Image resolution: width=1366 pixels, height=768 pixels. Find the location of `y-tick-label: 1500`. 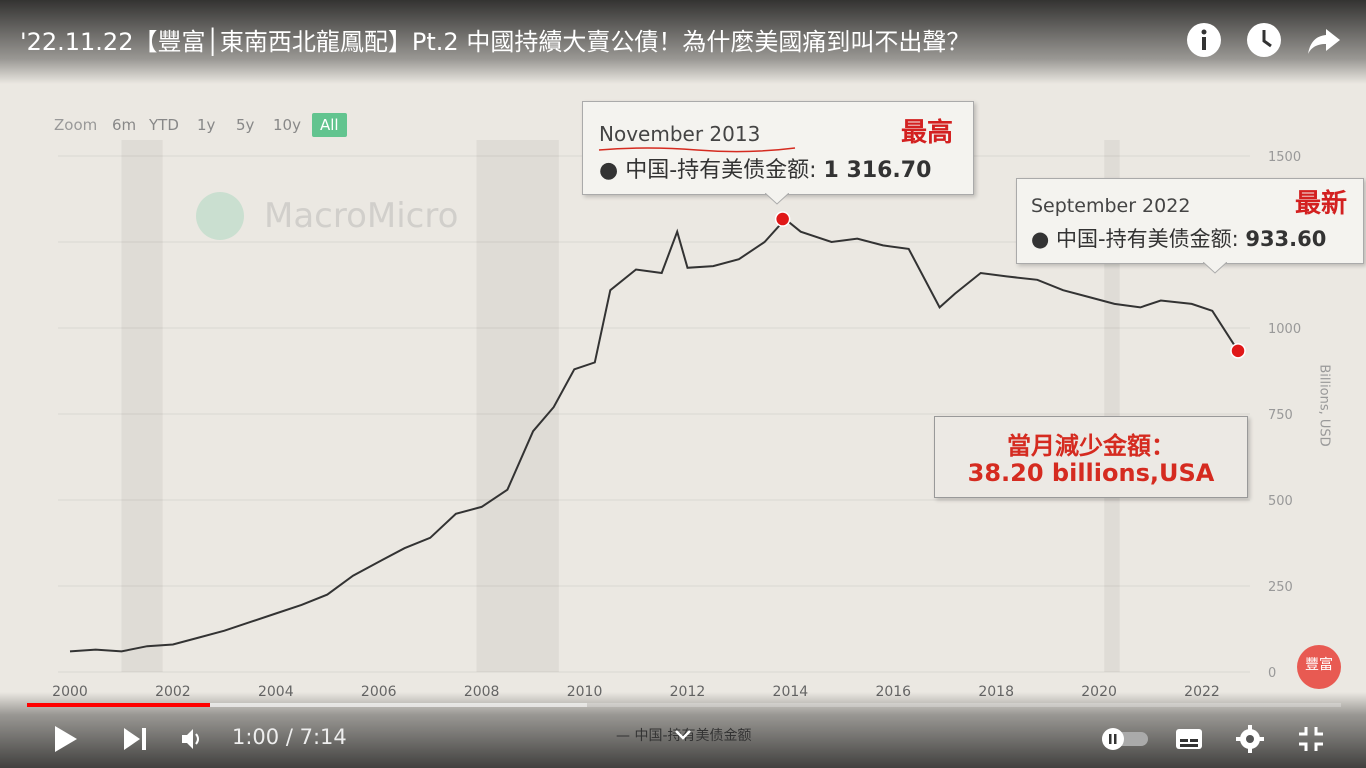

y-tick-label: 1500 is located at coordinates (1284, 157).